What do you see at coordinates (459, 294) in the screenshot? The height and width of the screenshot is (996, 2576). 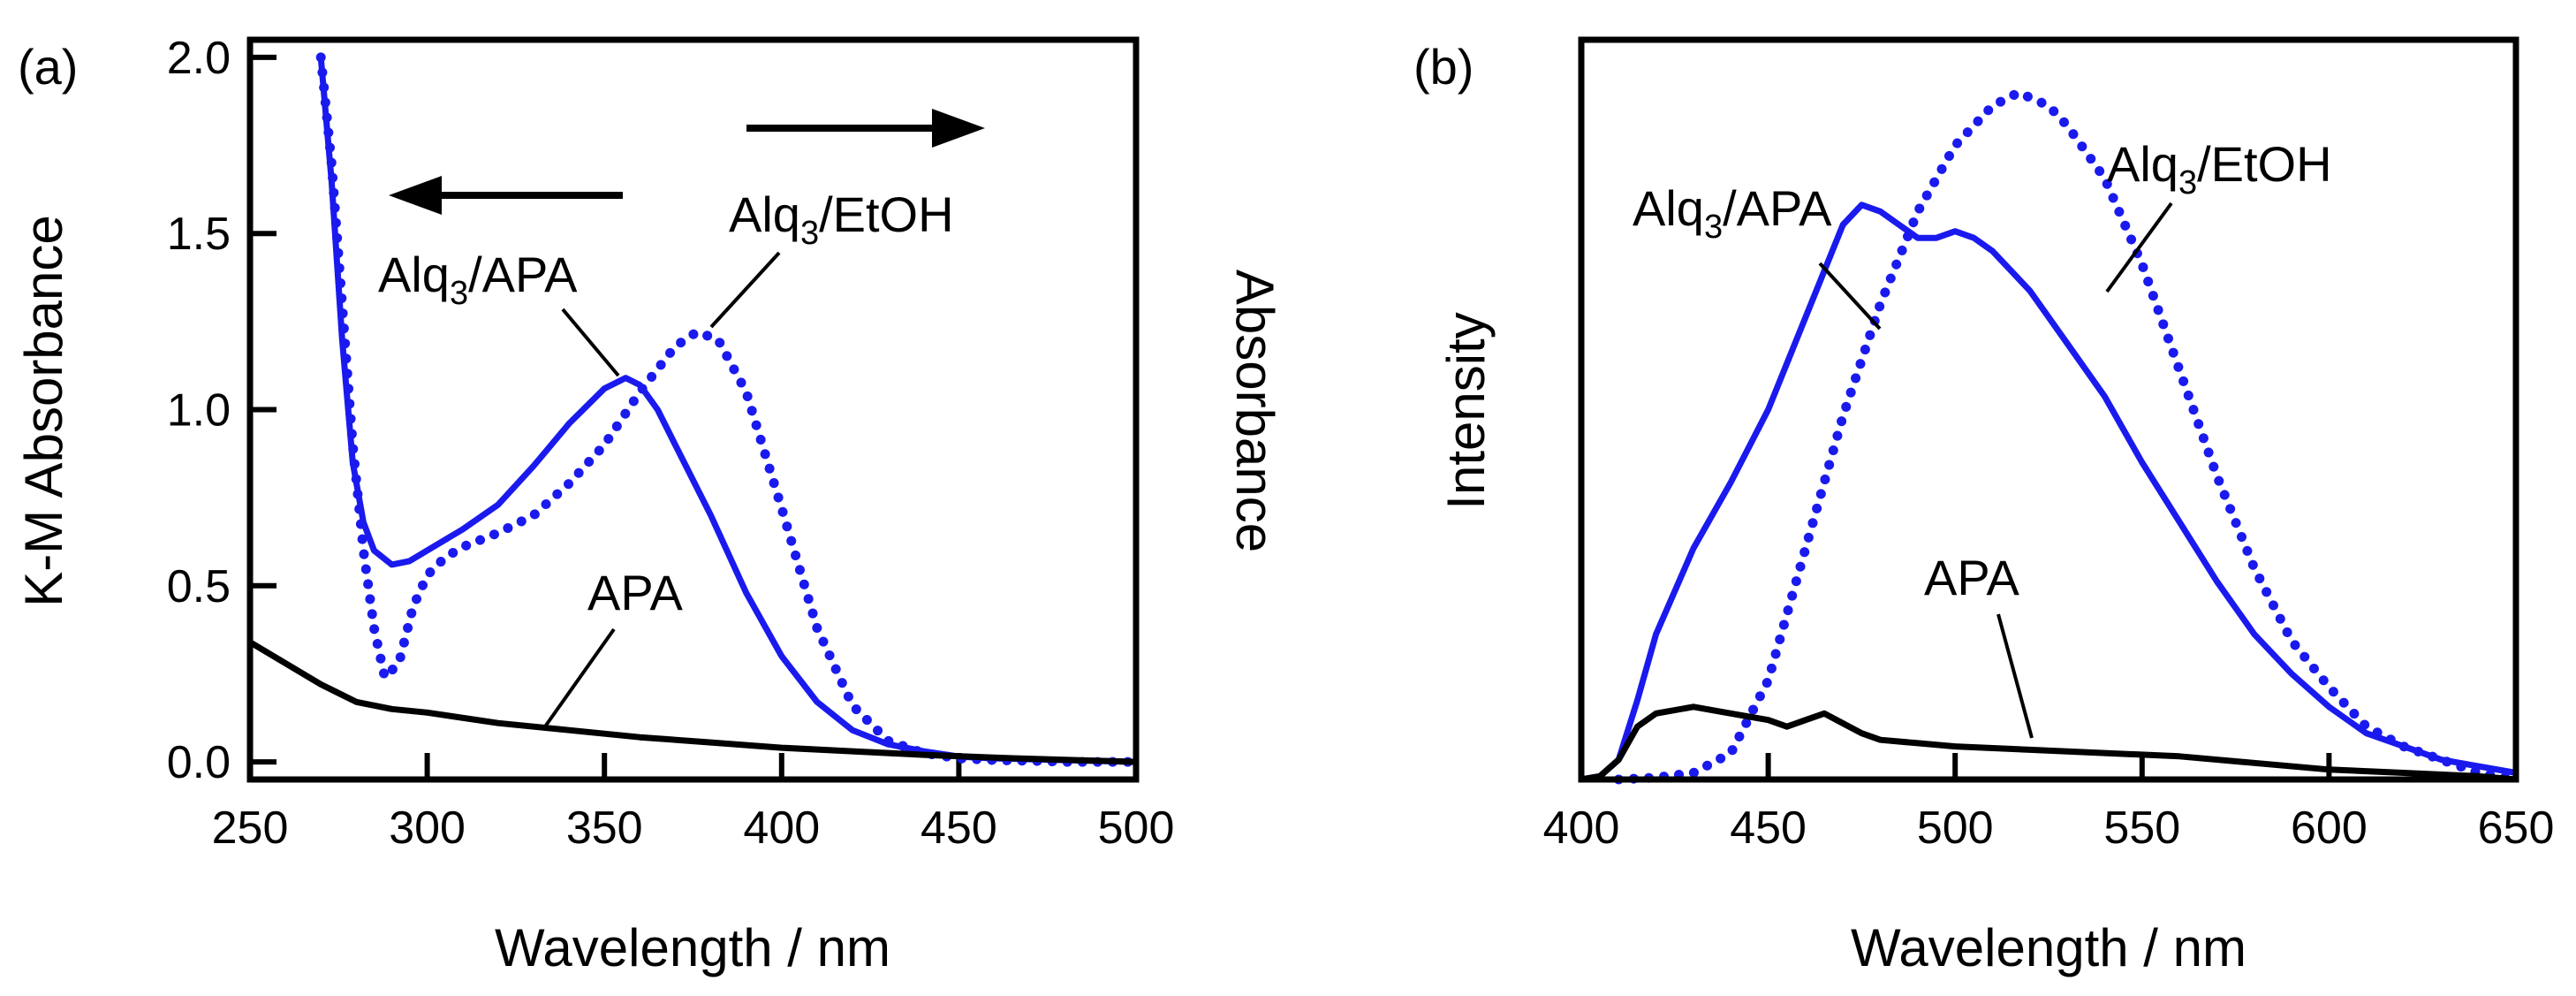 I see `annot-a-alq3-apa-sub: 3` at bounding box center [459, 294].